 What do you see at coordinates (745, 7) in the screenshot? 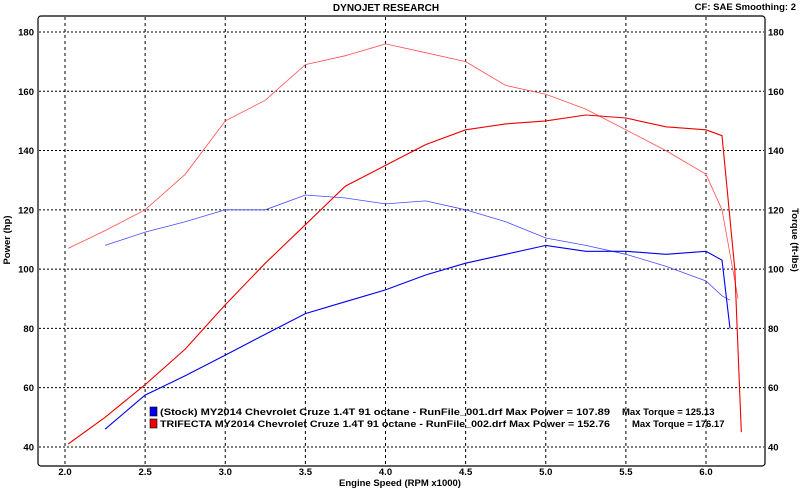
I see `chart-subtitle: CF: SAE Smoothing: 2` at bounding box center [745, 7].